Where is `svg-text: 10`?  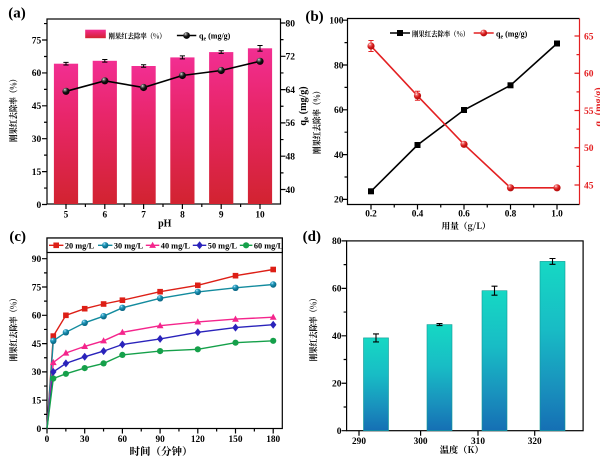
svg-text: 10 is located at coordinates (260, 215).